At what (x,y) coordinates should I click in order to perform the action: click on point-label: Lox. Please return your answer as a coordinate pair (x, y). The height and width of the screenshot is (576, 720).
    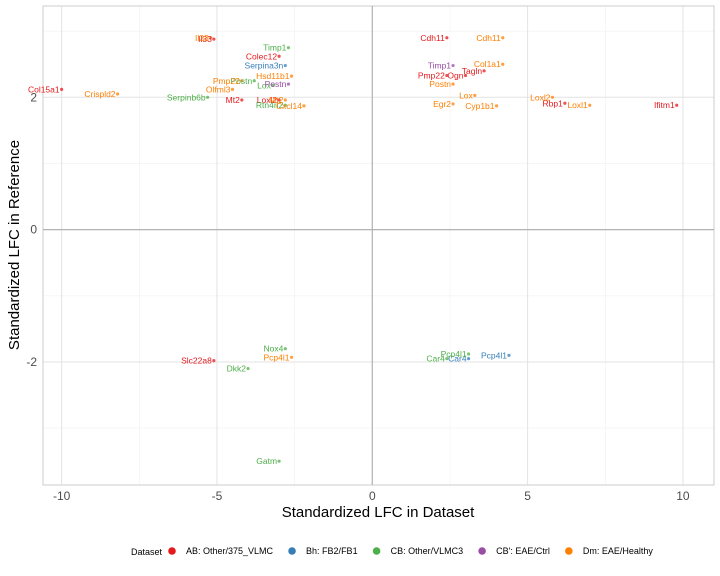
    Looking at the image, I should click on (466, 95).